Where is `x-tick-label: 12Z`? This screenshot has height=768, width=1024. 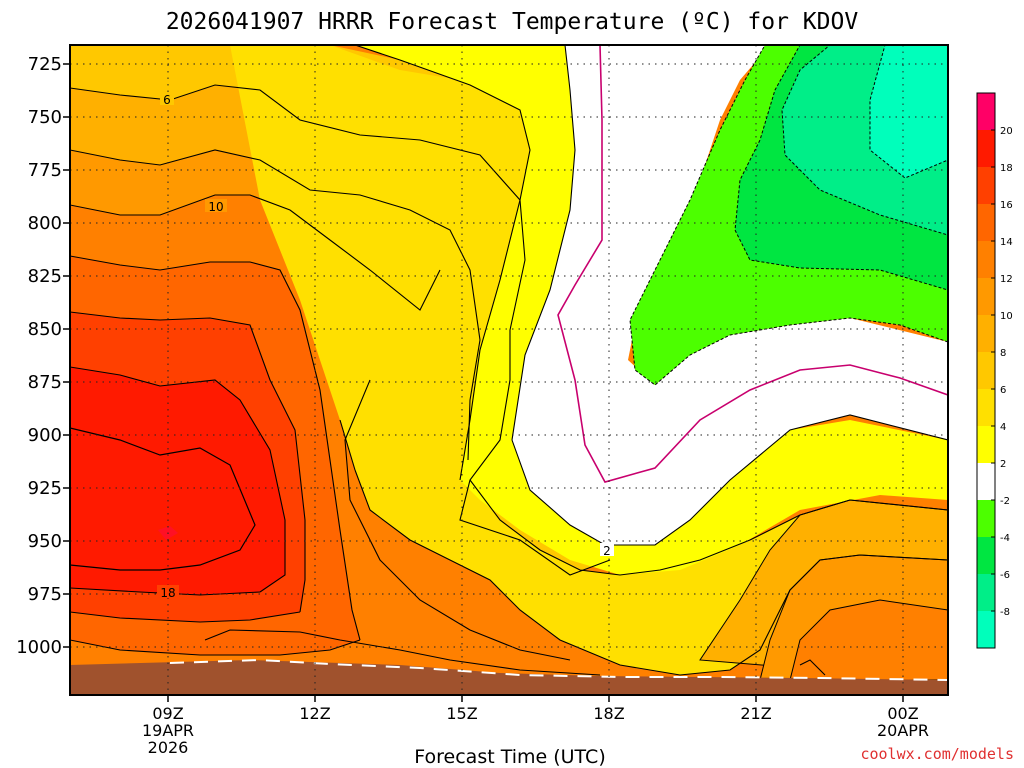
x-tick-label: 12Z is located at coordinates (314, 713).